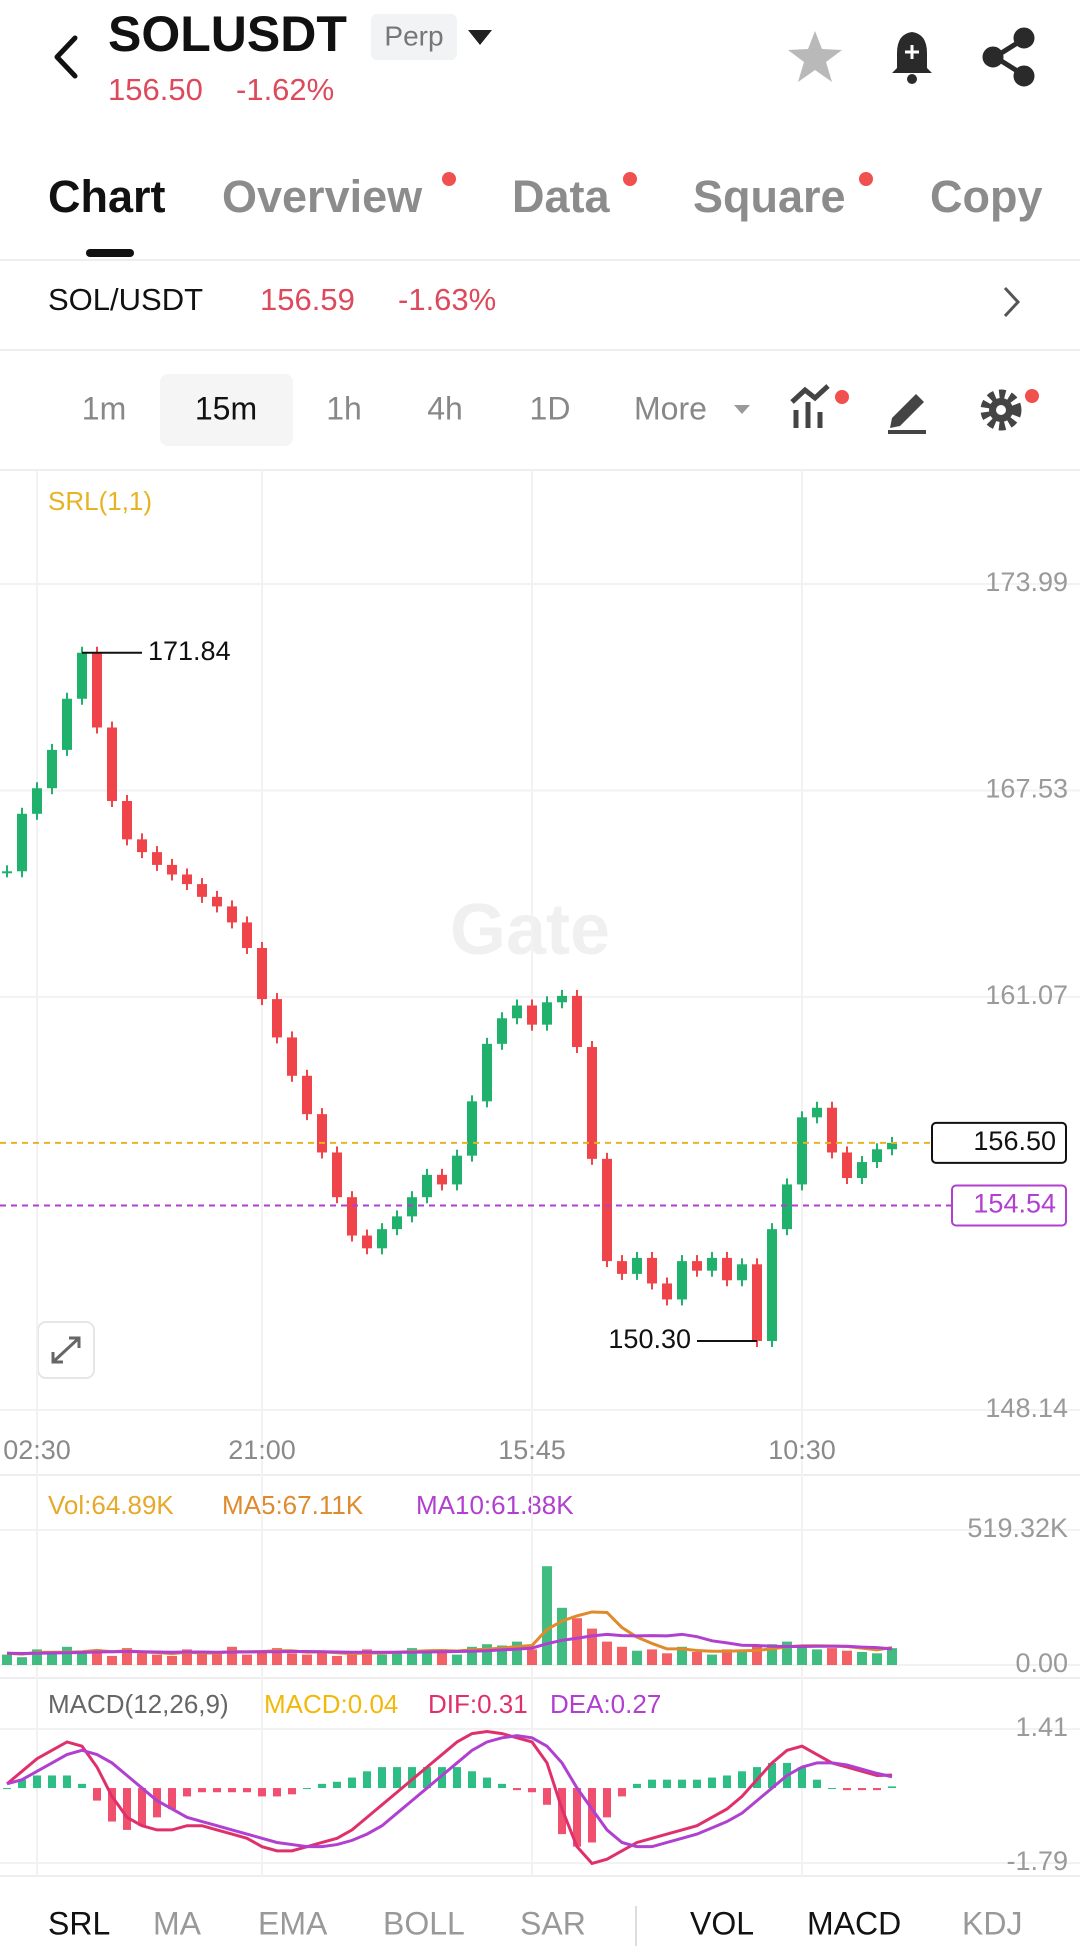 The height and width of the screenshot is (1956, 1080). Describe the element at coordinates (293, 1923) in the screenshot. I see `indicator-tab: EMA` at that location.